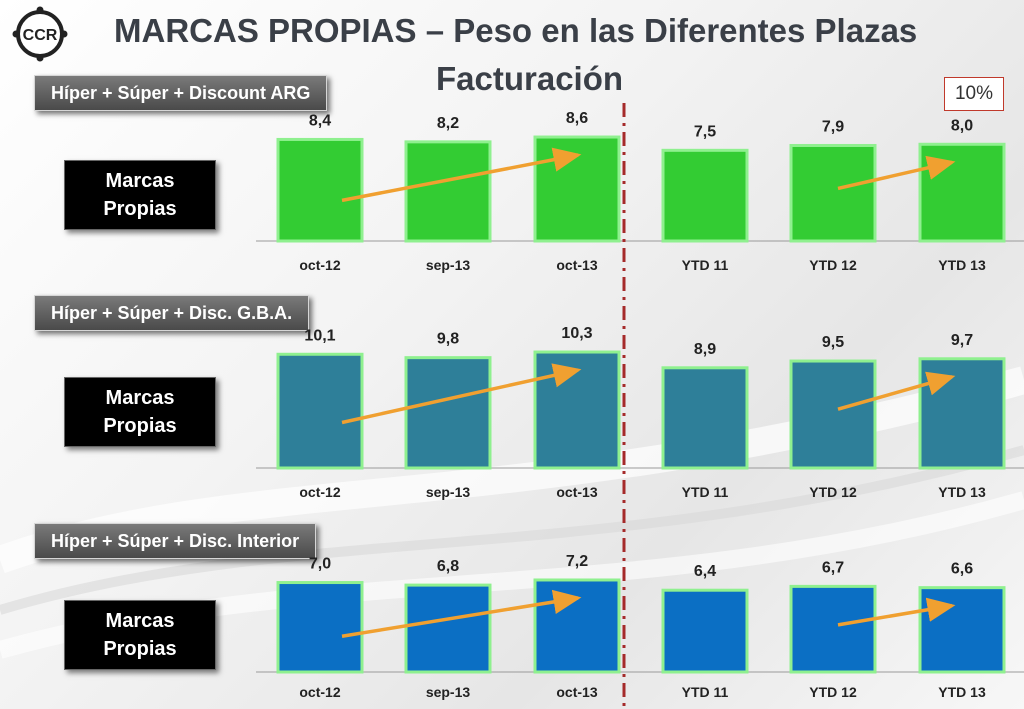  Describe the element at coordinates (530, 78) in the screenshot. I see `page-subtitle: Facturación` at that location.